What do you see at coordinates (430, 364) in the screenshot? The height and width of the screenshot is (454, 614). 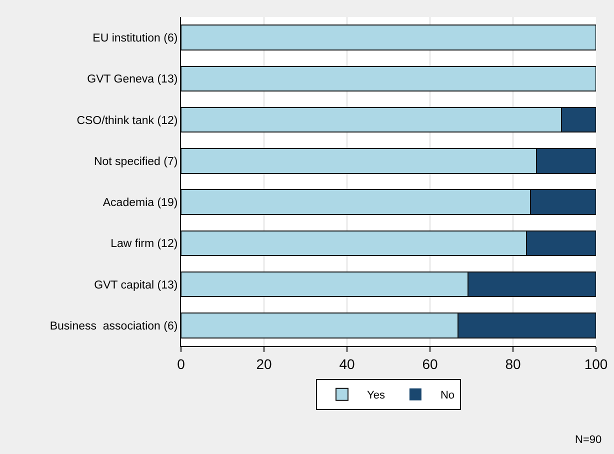 I see `x-tick-label: 60` at bounding box center [430, 364].